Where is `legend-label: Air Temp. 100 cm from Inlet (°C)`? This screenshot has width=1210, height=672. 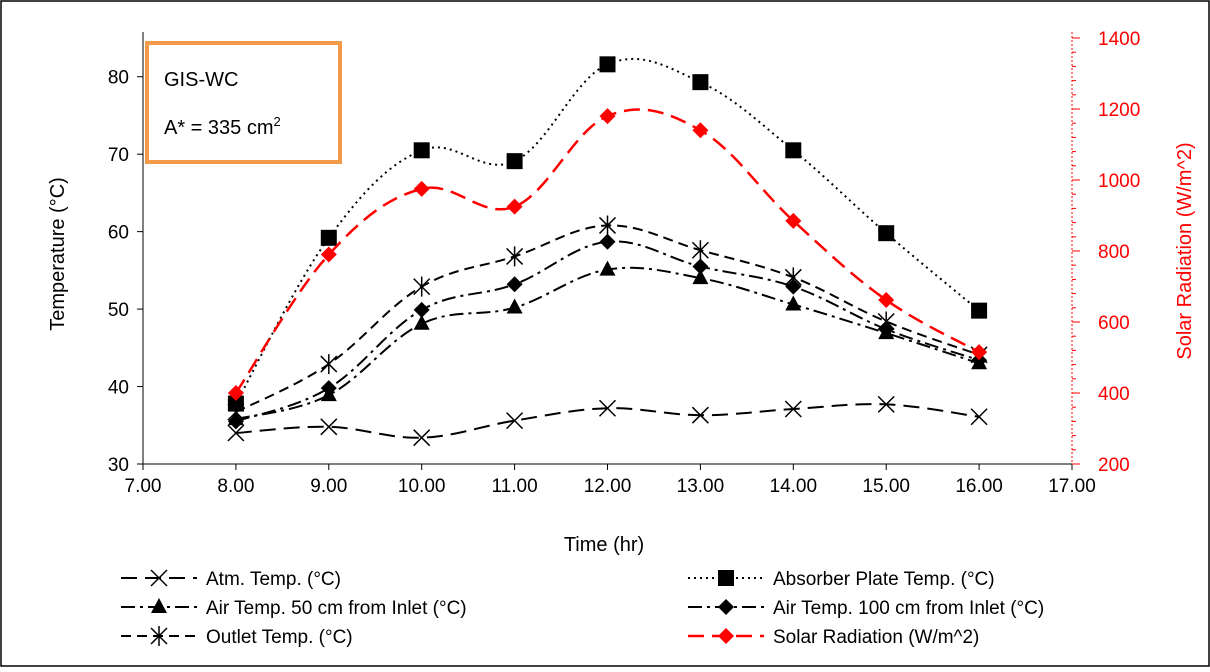 legend-label: Air Temp. 100 cm from Inlet (°C) is located at coordinates (908, 608).